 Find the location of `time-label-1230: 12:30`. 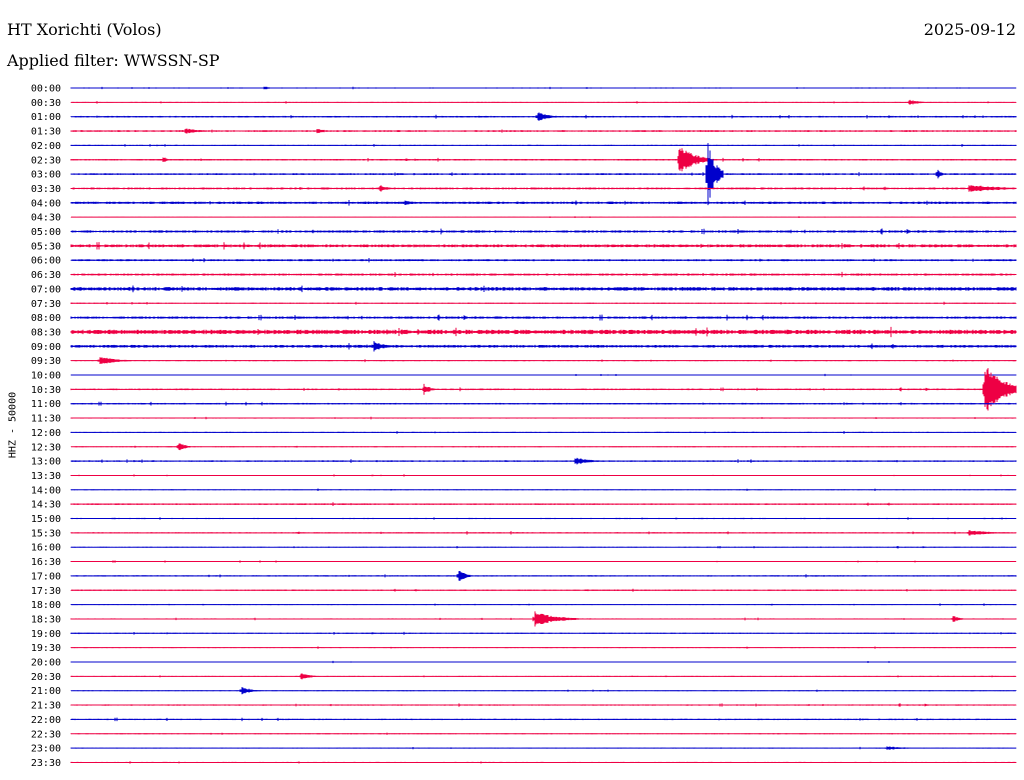

time-label-1230: 12:30 is located at coordinates (46, 447).